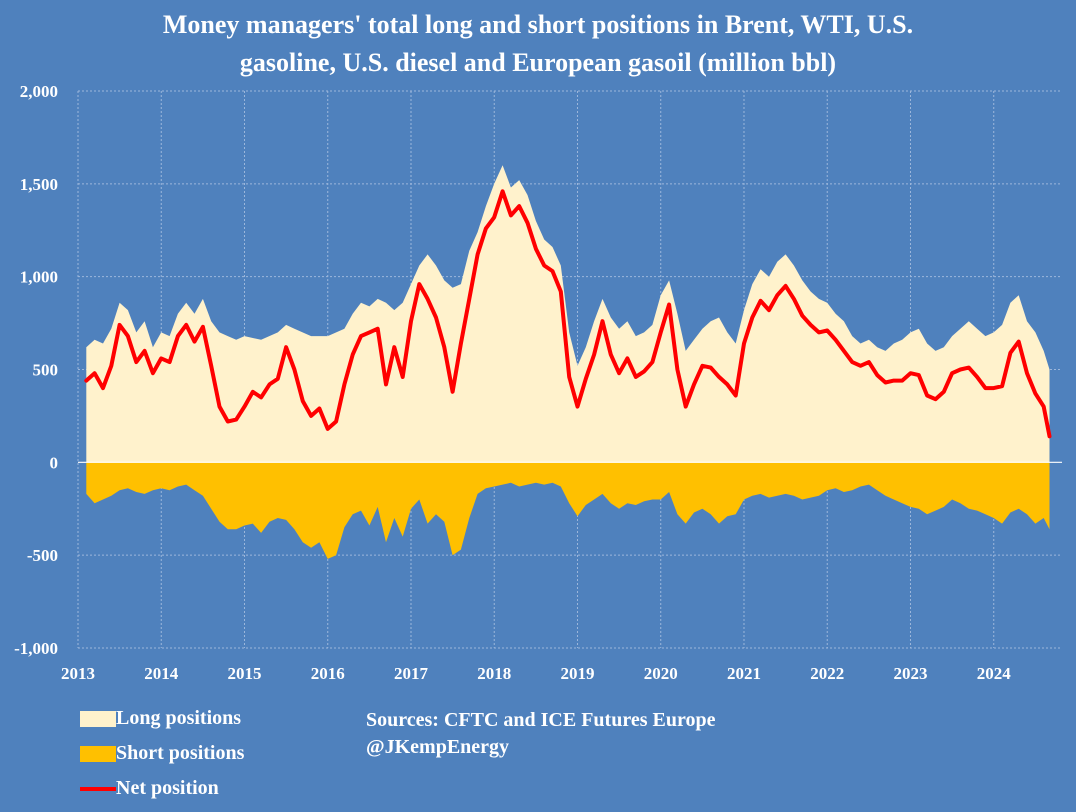  Describe the element at coordinates (46, 370) in the screenshot. I see `y-tick-label: 500` at that location.